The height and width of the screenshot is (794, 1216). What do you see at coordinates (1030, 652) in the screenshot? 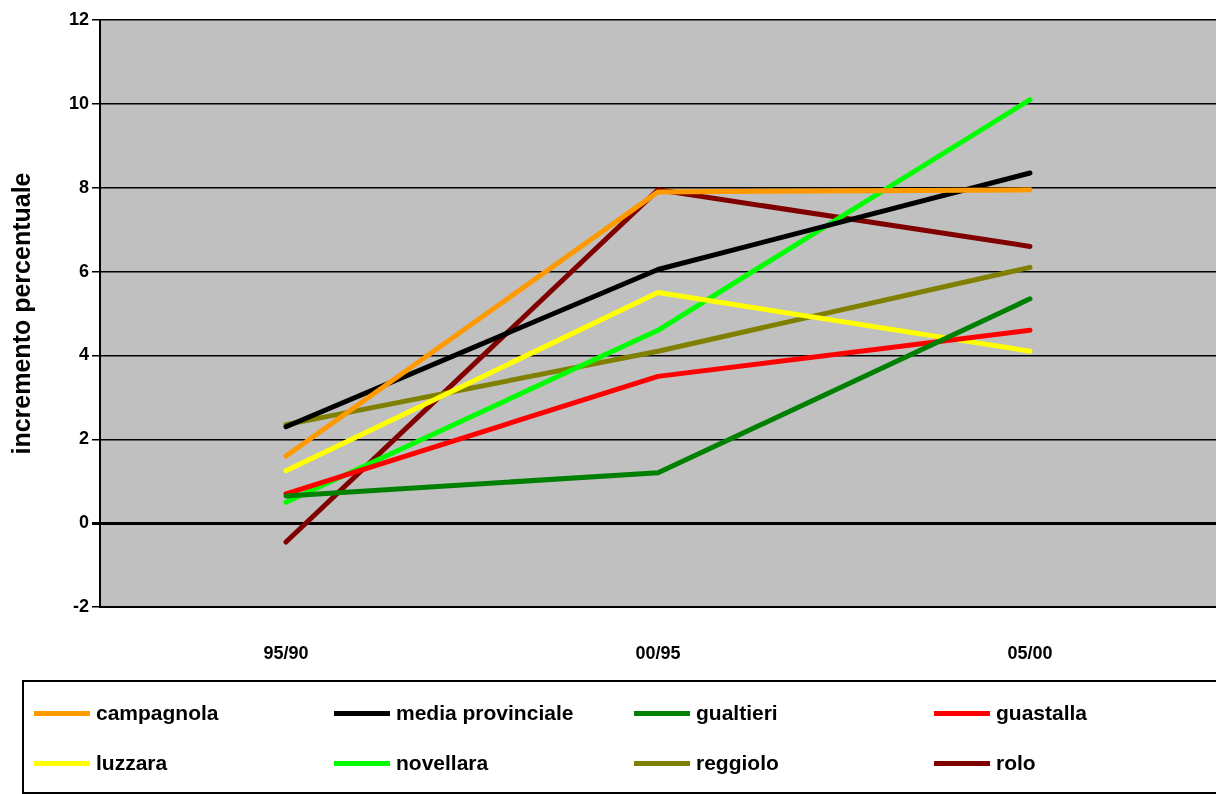
I see `x-tick-label: 05/00` at bounding box center [1030, 652].